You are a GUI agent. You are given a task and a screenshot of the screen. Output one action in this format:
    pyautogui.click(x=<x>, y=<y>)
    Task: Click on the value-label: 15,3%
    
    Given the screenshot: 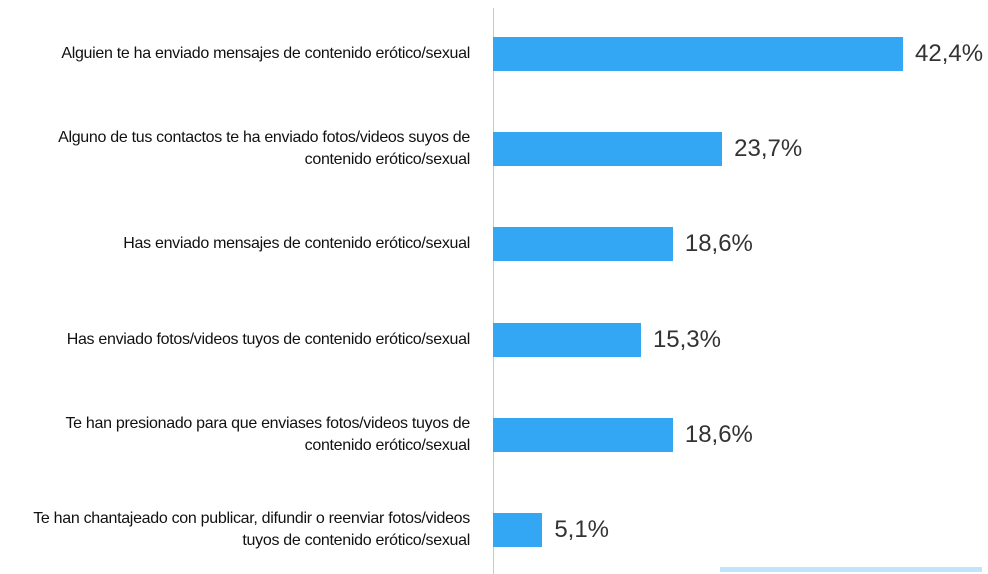 What is the action you would take?
    pyautogui.click(x=686, y=339)
    